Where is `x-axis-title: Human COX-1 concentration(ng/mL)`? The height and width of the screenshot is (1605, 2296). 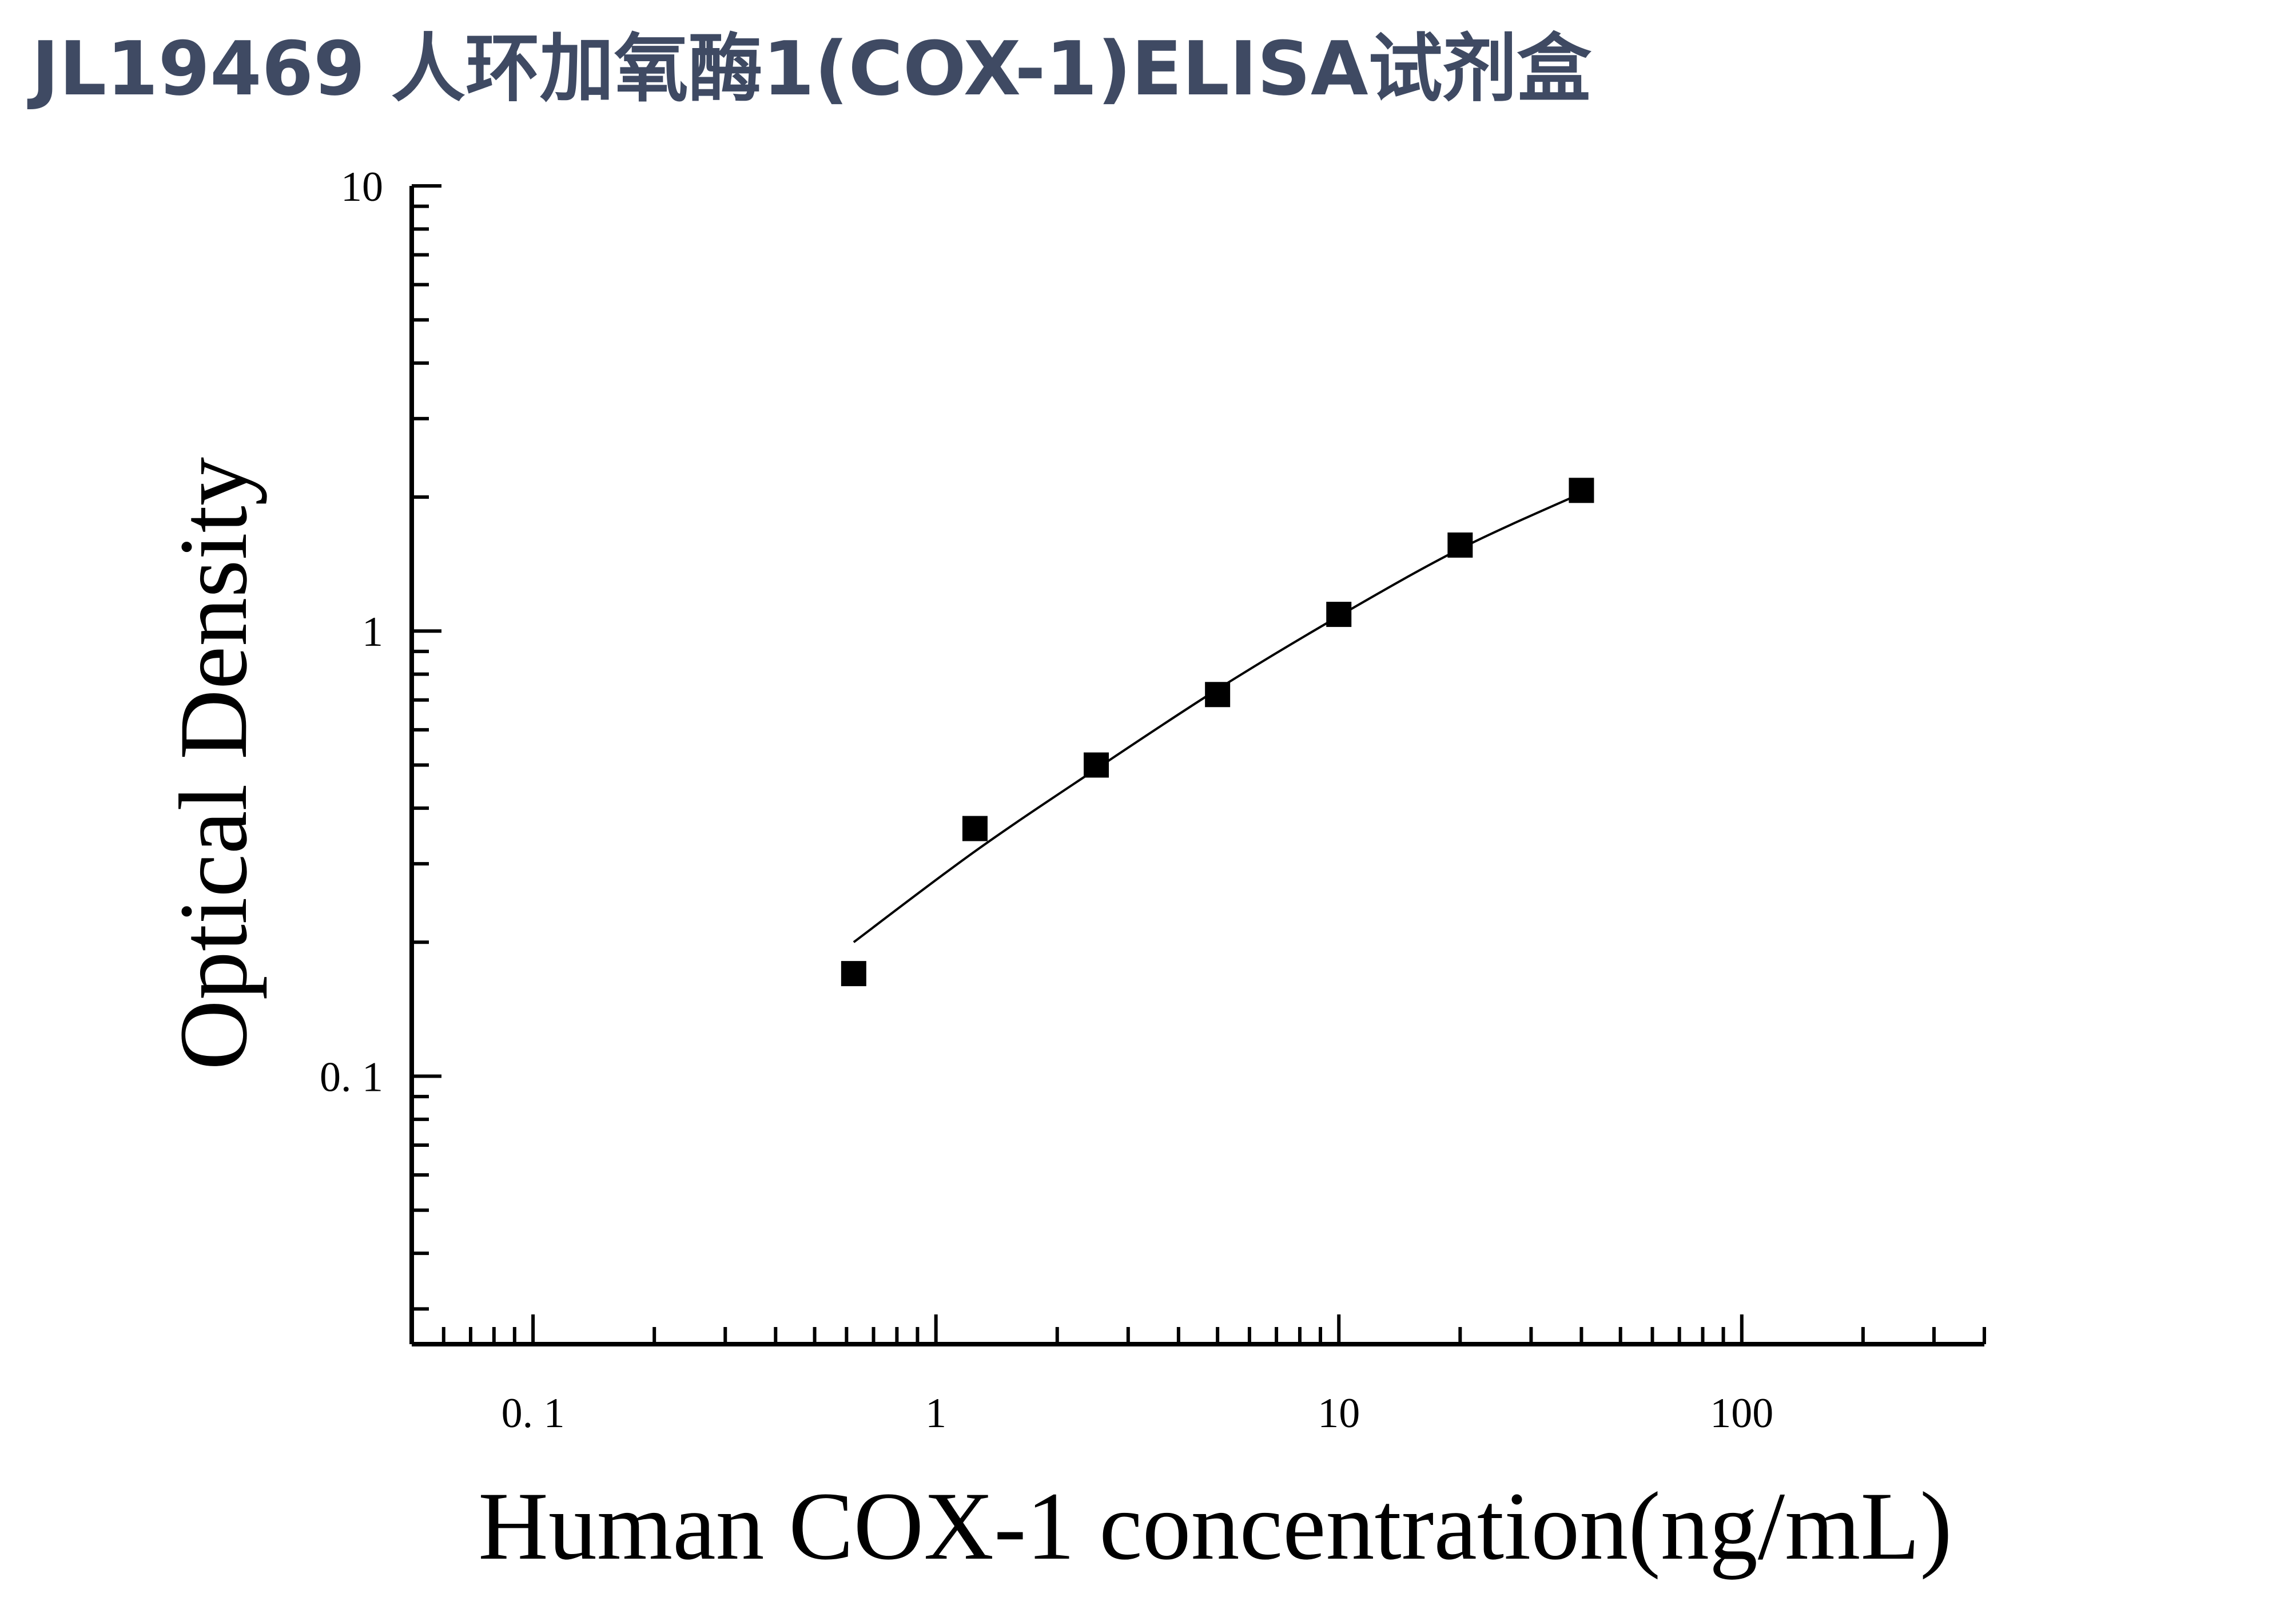 x-axis-title: Human COX-1 concentration(ng/mL) is located at coordinates (1215, 1526).